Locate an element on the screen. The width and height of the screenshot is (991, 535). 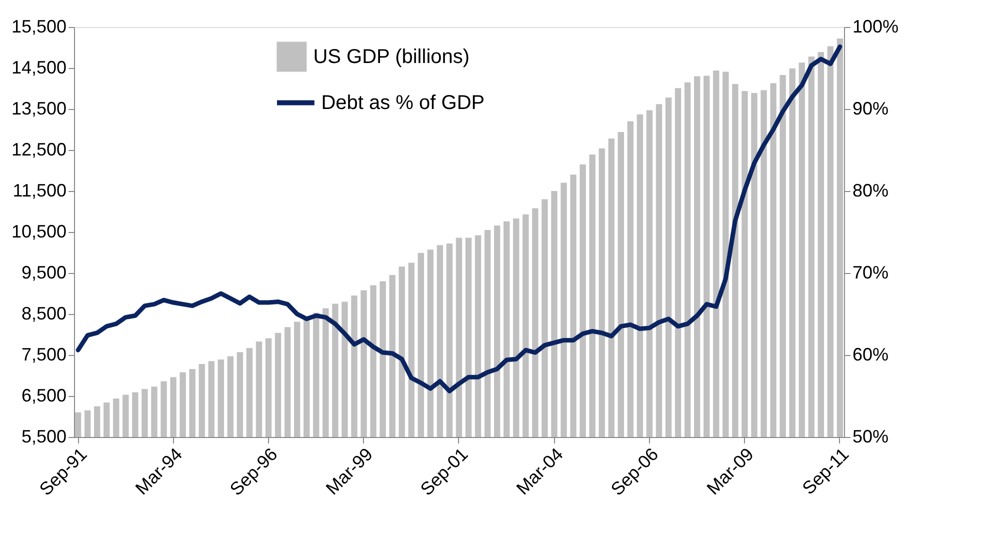
y-tick-label: 14,500 is located at coordinates (38, 68).